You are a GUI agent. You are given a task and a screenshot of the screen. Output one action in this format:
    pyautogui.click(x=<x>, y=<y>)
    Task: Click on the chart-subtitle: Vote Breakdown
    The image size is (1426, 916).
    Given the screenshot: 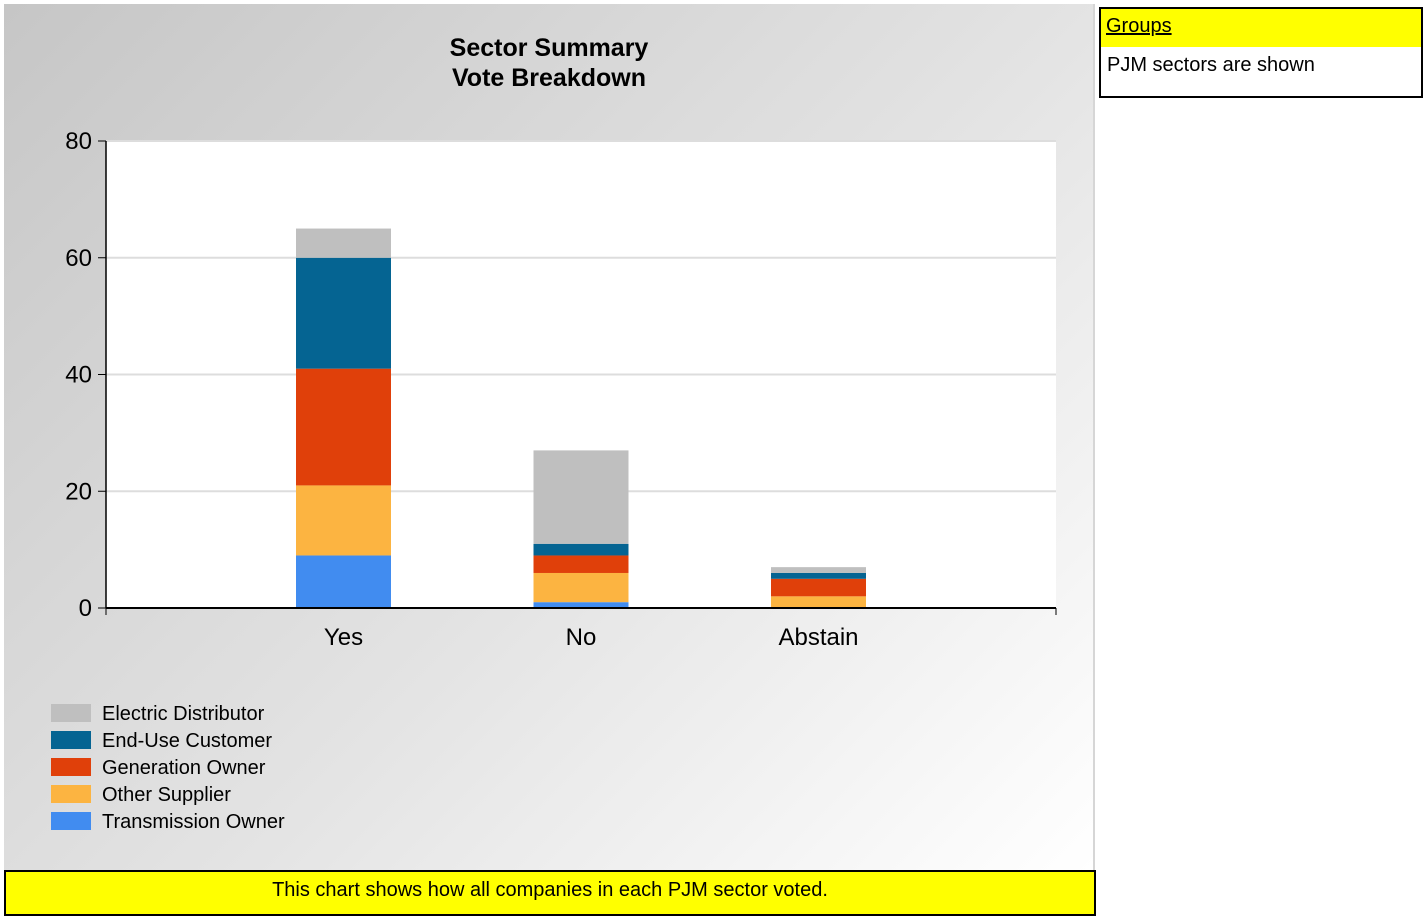 What is the action you would take?
    pyautogui.click(x=549, y=78)
    